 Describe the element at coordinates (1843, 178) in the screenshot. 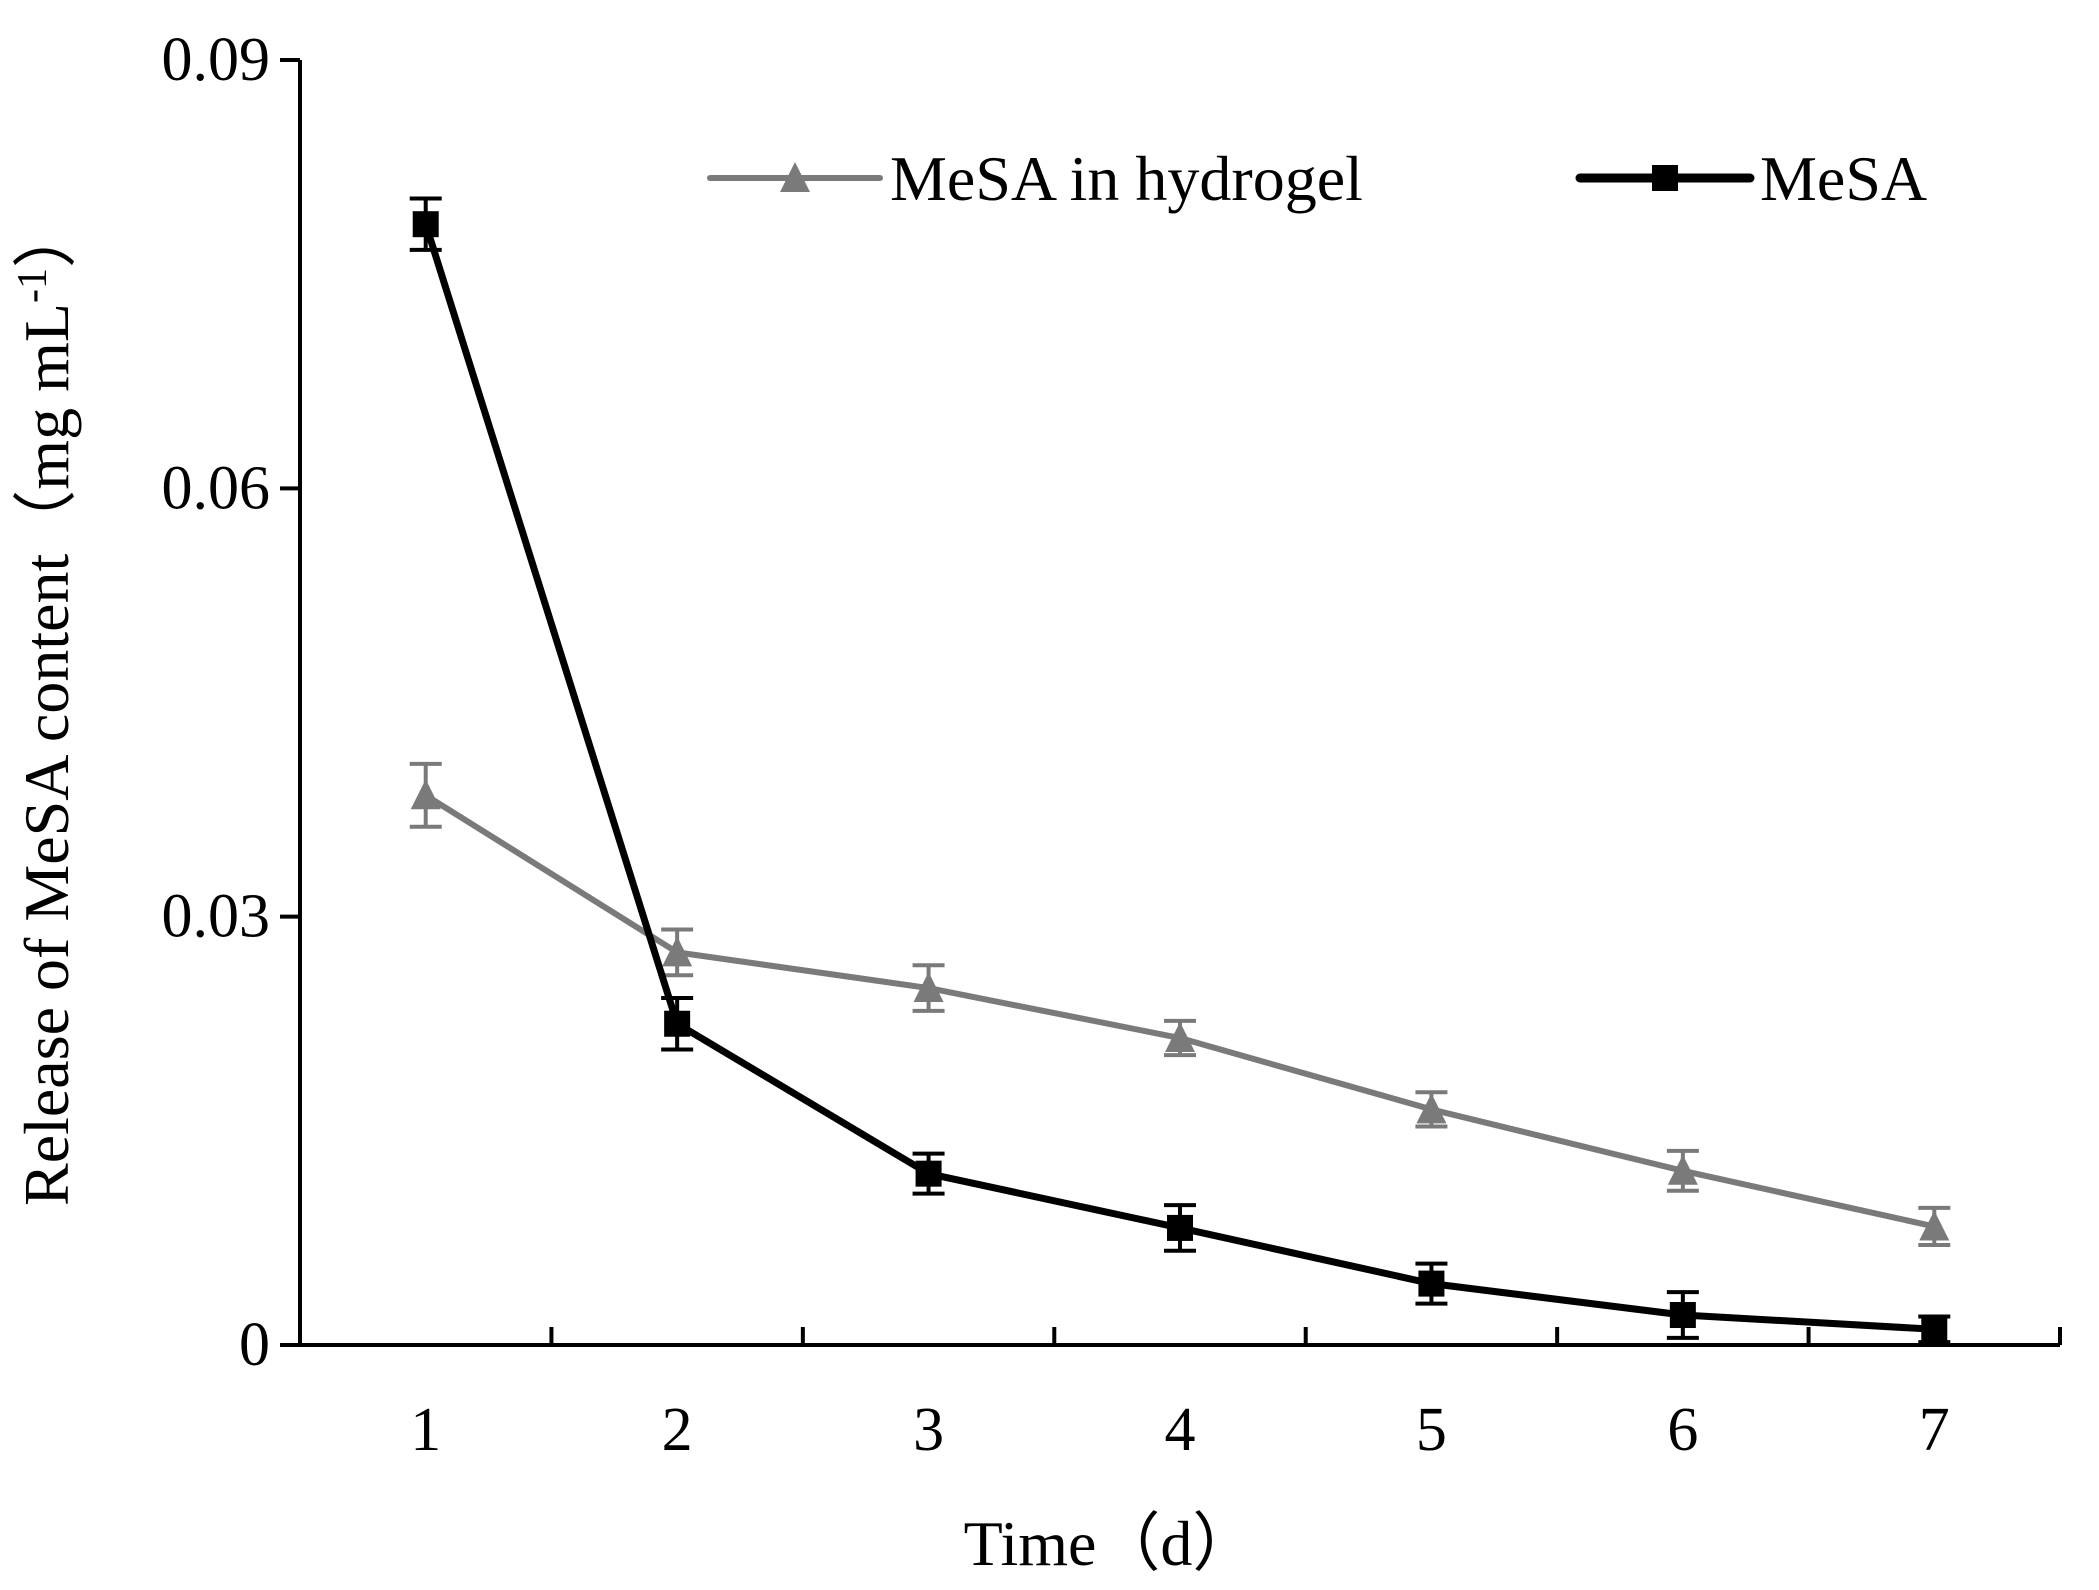

I see `legend-label: MeSA` at that location.